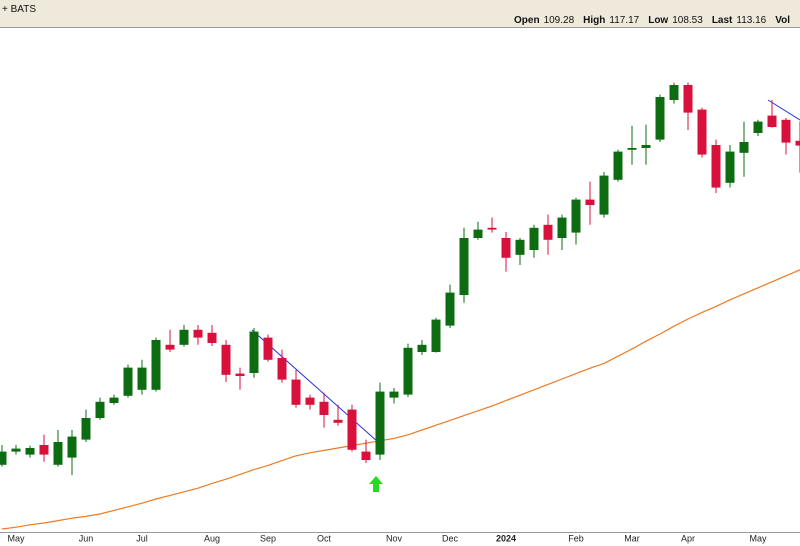  Describe the element at coordinates (722, 20) in the screenshot. I see `quote-label: Last` at that location.